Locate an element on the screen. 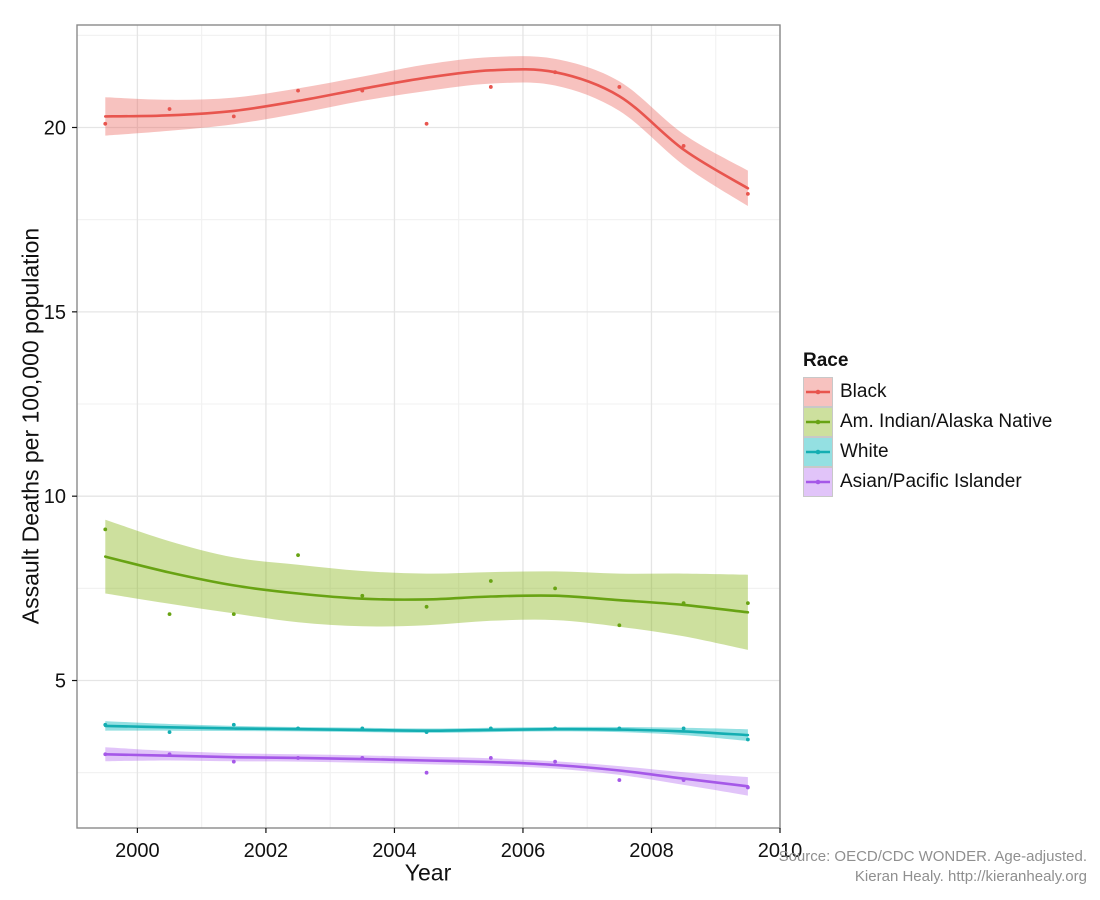 The width and height of the screenshot is (1100, 900). legend-entry-am-indian-alaska-native: Am. Indian/Alaska Native is located at coordinates (927, 422).